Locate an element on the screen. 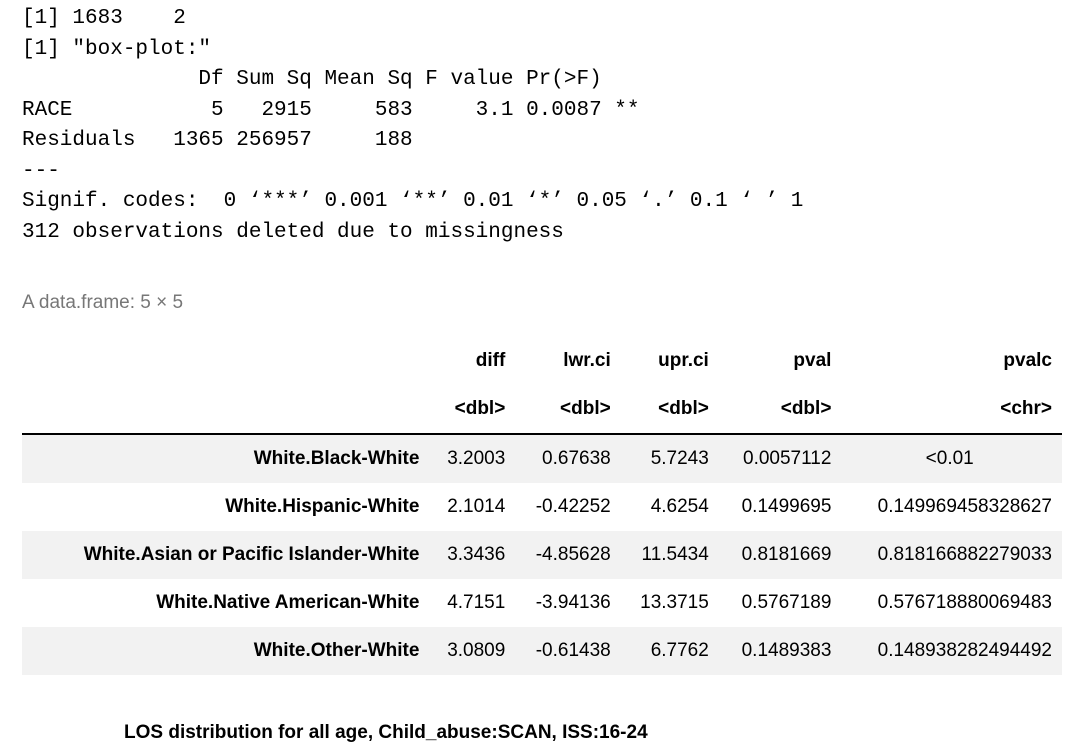  cell-pval: 0.0057112 is located at coordinates (787, 458).